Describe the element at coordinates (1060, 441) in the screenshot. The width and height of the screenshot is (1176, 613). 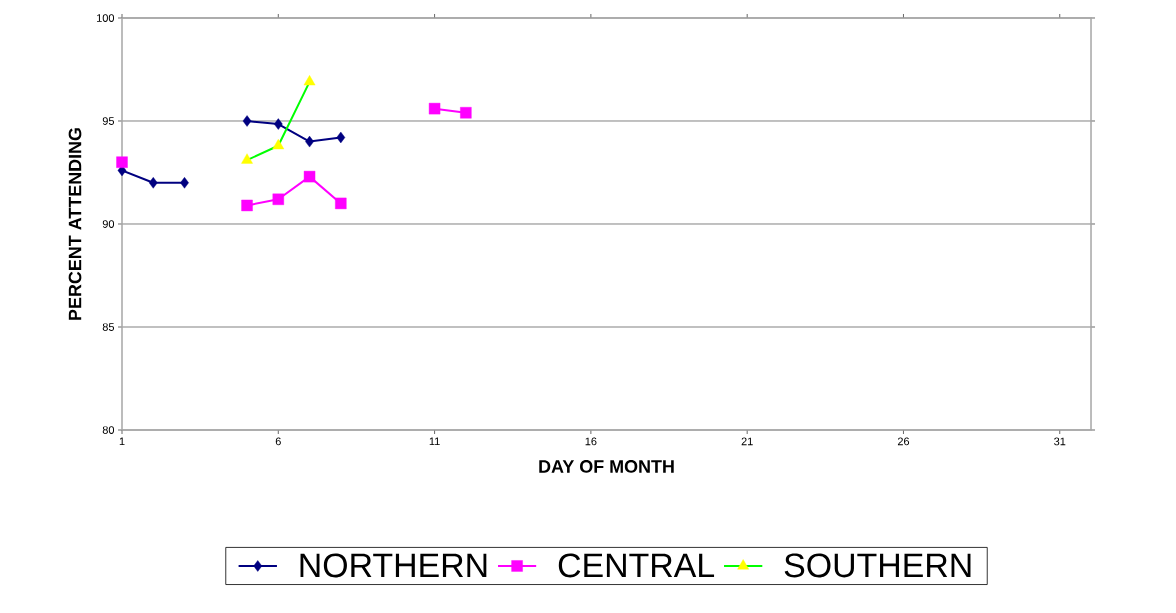
I see `x-tick-label: 31` at that location.